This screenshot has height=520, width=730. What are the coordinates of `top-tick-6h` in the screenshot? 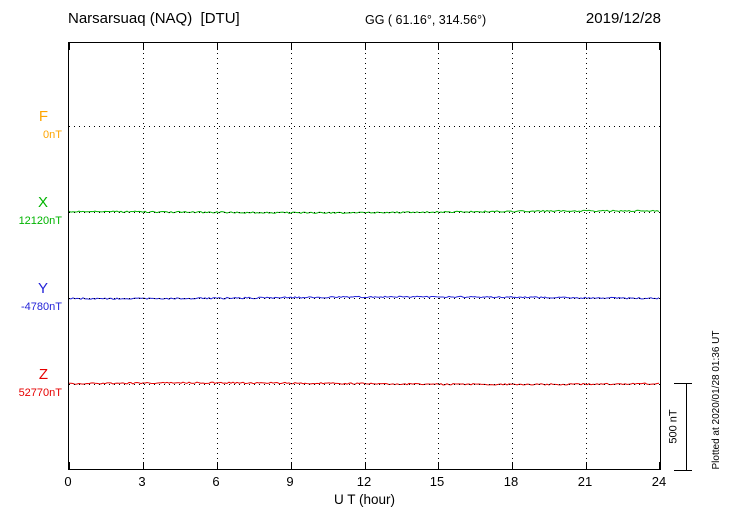 It's located at (217, 46).